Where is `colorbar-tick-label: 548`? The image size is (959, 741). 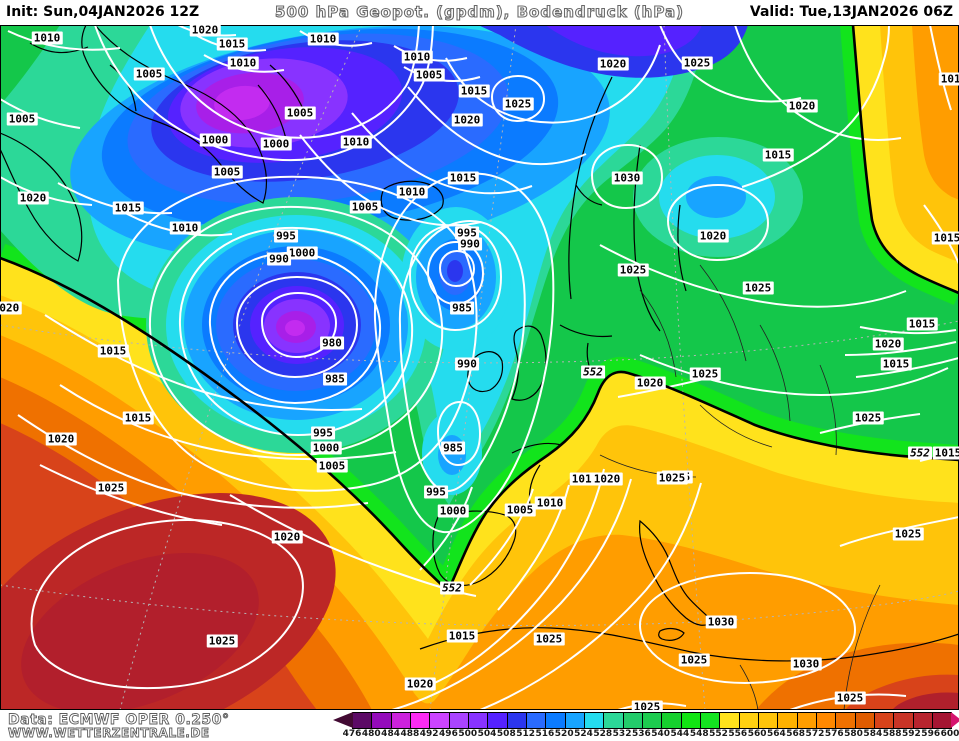 colorbar-tick-label: 548 is located at coordinates (699, 734).